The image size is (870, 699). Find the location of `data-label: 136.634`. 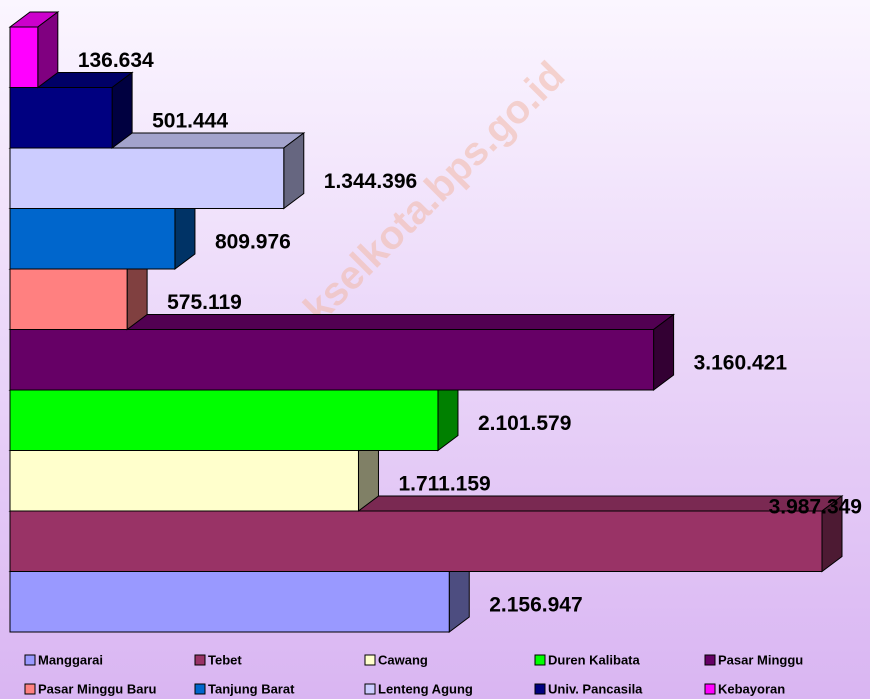

data-label: 136.634 is located at coordinates (116, 60).